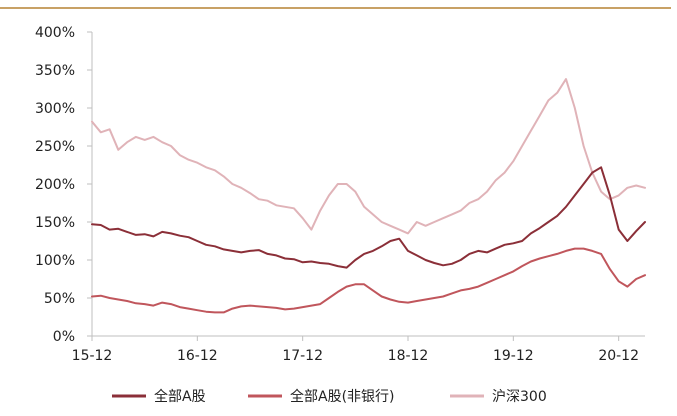 This screenshot has height=416, width=677. What do you see at coordinates (64, 337) in the screenshot?
I see `y-tick-label: 0%` at bounding box center [64, 337].